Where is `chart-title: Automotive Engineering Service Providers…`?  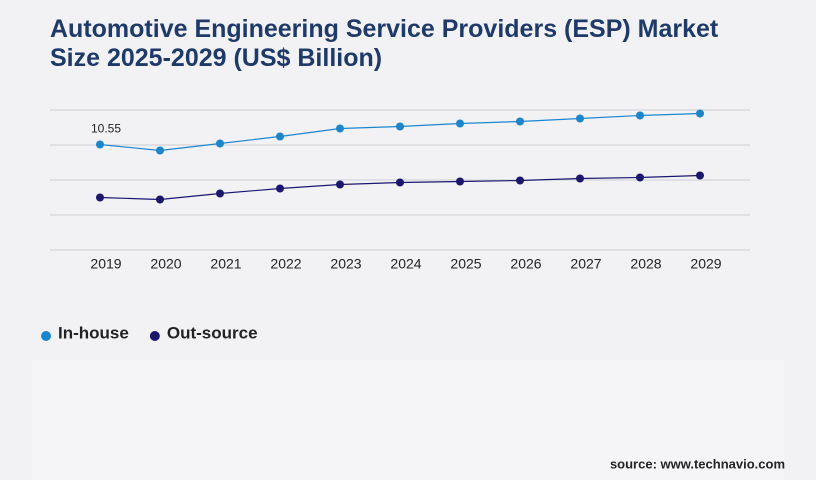
chart-title: Automotive Engineering Service Providers… is located at coordinates (384, 43).